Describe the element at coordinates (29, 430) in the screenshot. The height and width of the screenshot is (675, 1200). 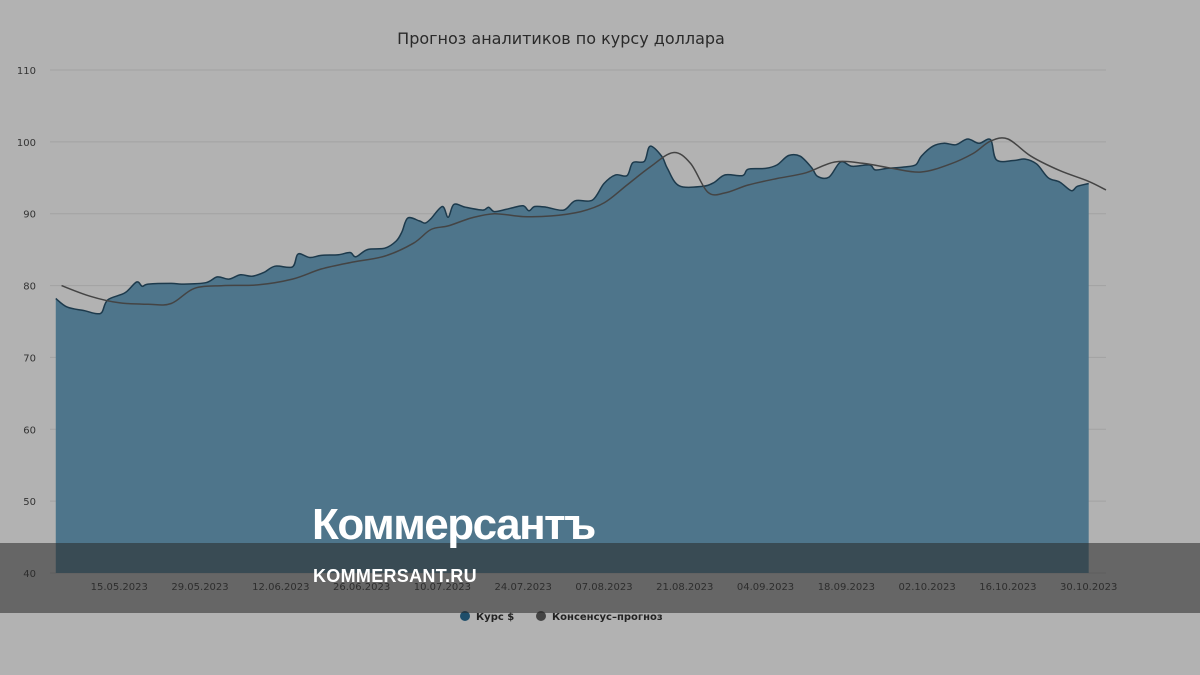
I see `y-tick-label: 60` at that location.